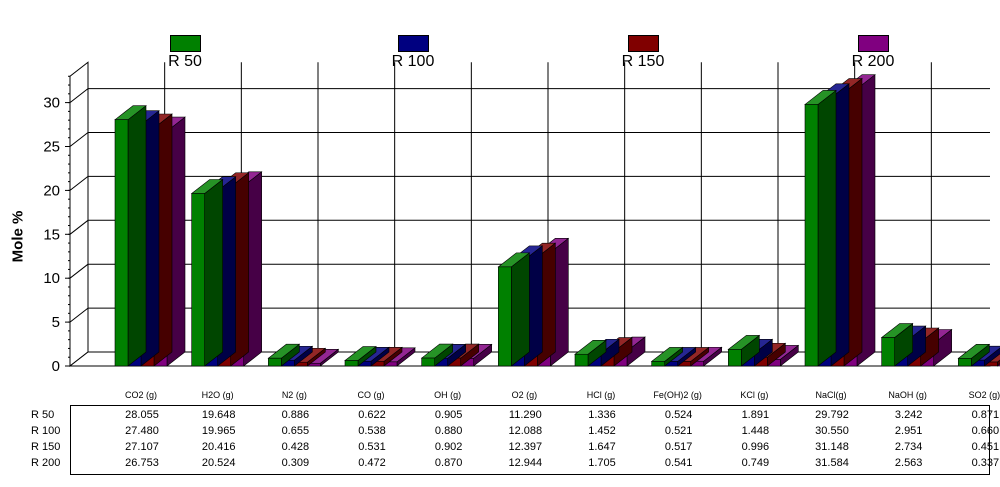 This screenshot has height=487, width=1000. Describe the element at coordinates (985, 447) in the screenshot. I see `table-cell: 0.451` at that location.